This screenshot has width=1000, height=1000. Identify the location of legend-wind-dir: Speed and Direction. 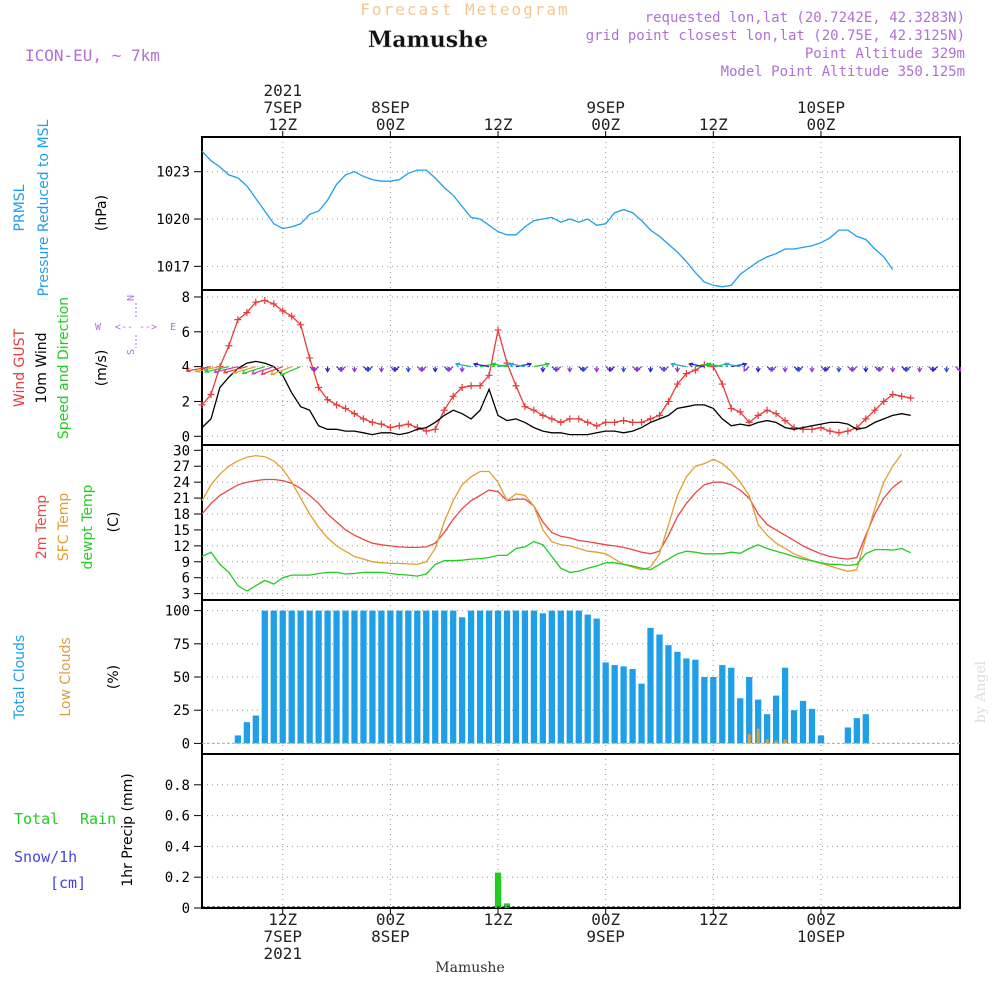
(64, 368).